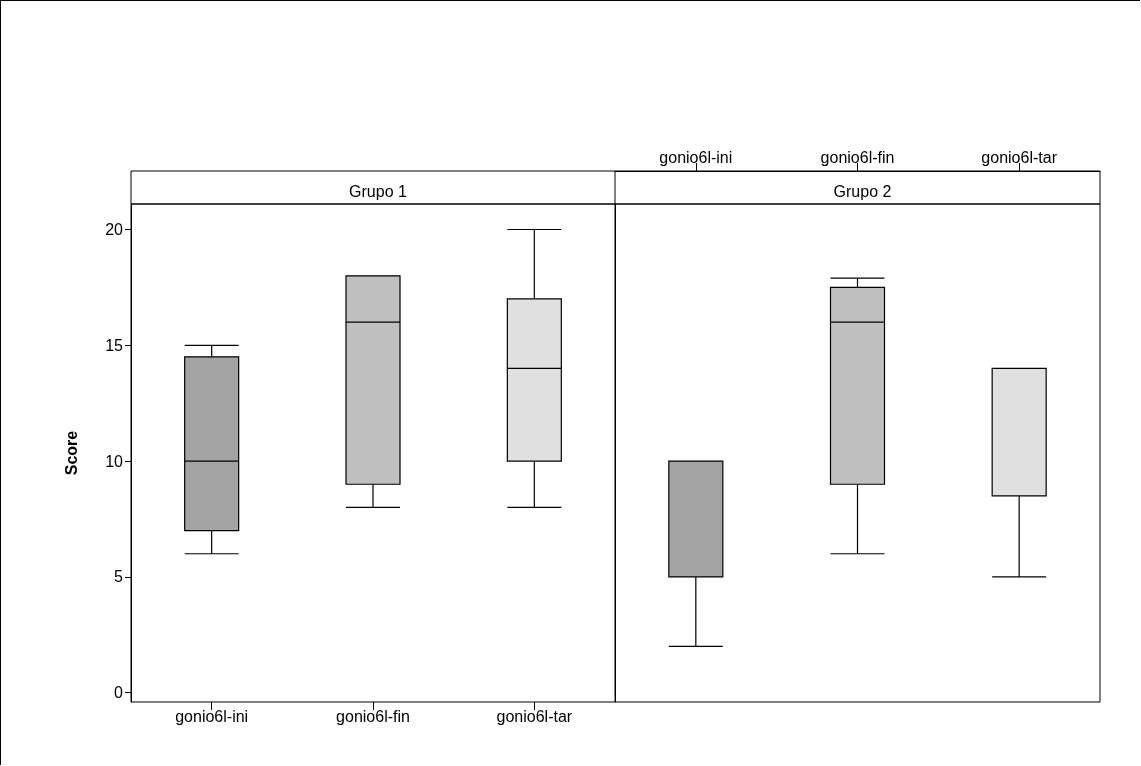  Describe the element at coordinates (114, 345) in the screenshot. I see `y-tick-label: 15` at that location.